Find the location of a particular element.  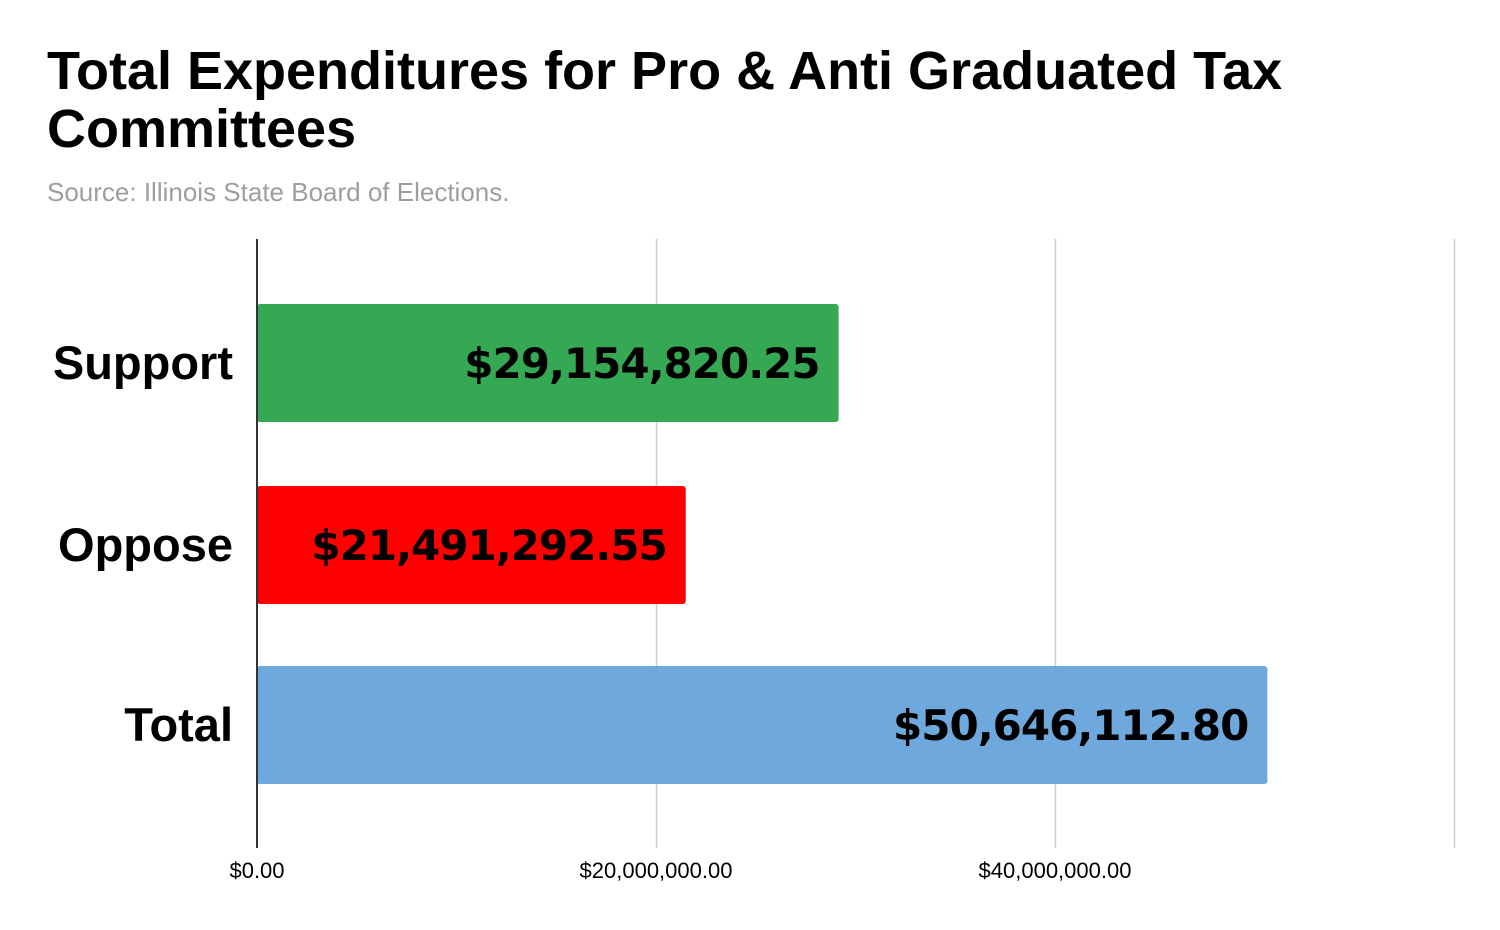

category-label: Total is located at coordinates (178, 724).